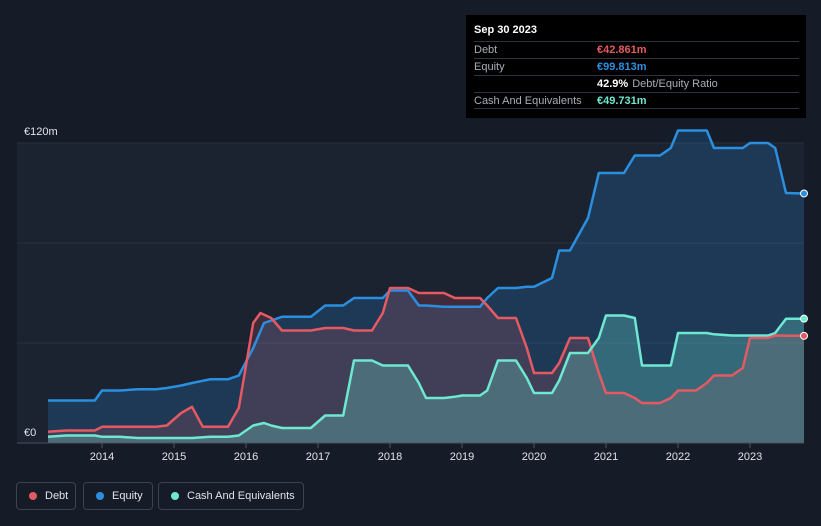  Describe the element at coordinates (622, 100) in the screenshot. I see `tooltip-cash-value: €49.731m` at that location.